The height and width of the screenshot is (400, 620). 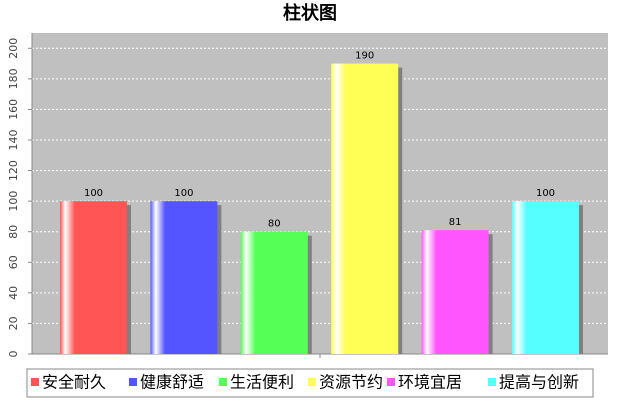 What do you see at coordinates (13, 354) in the screenshot?
I see `y-tick-label: 0` at bounding box center [13, 354].